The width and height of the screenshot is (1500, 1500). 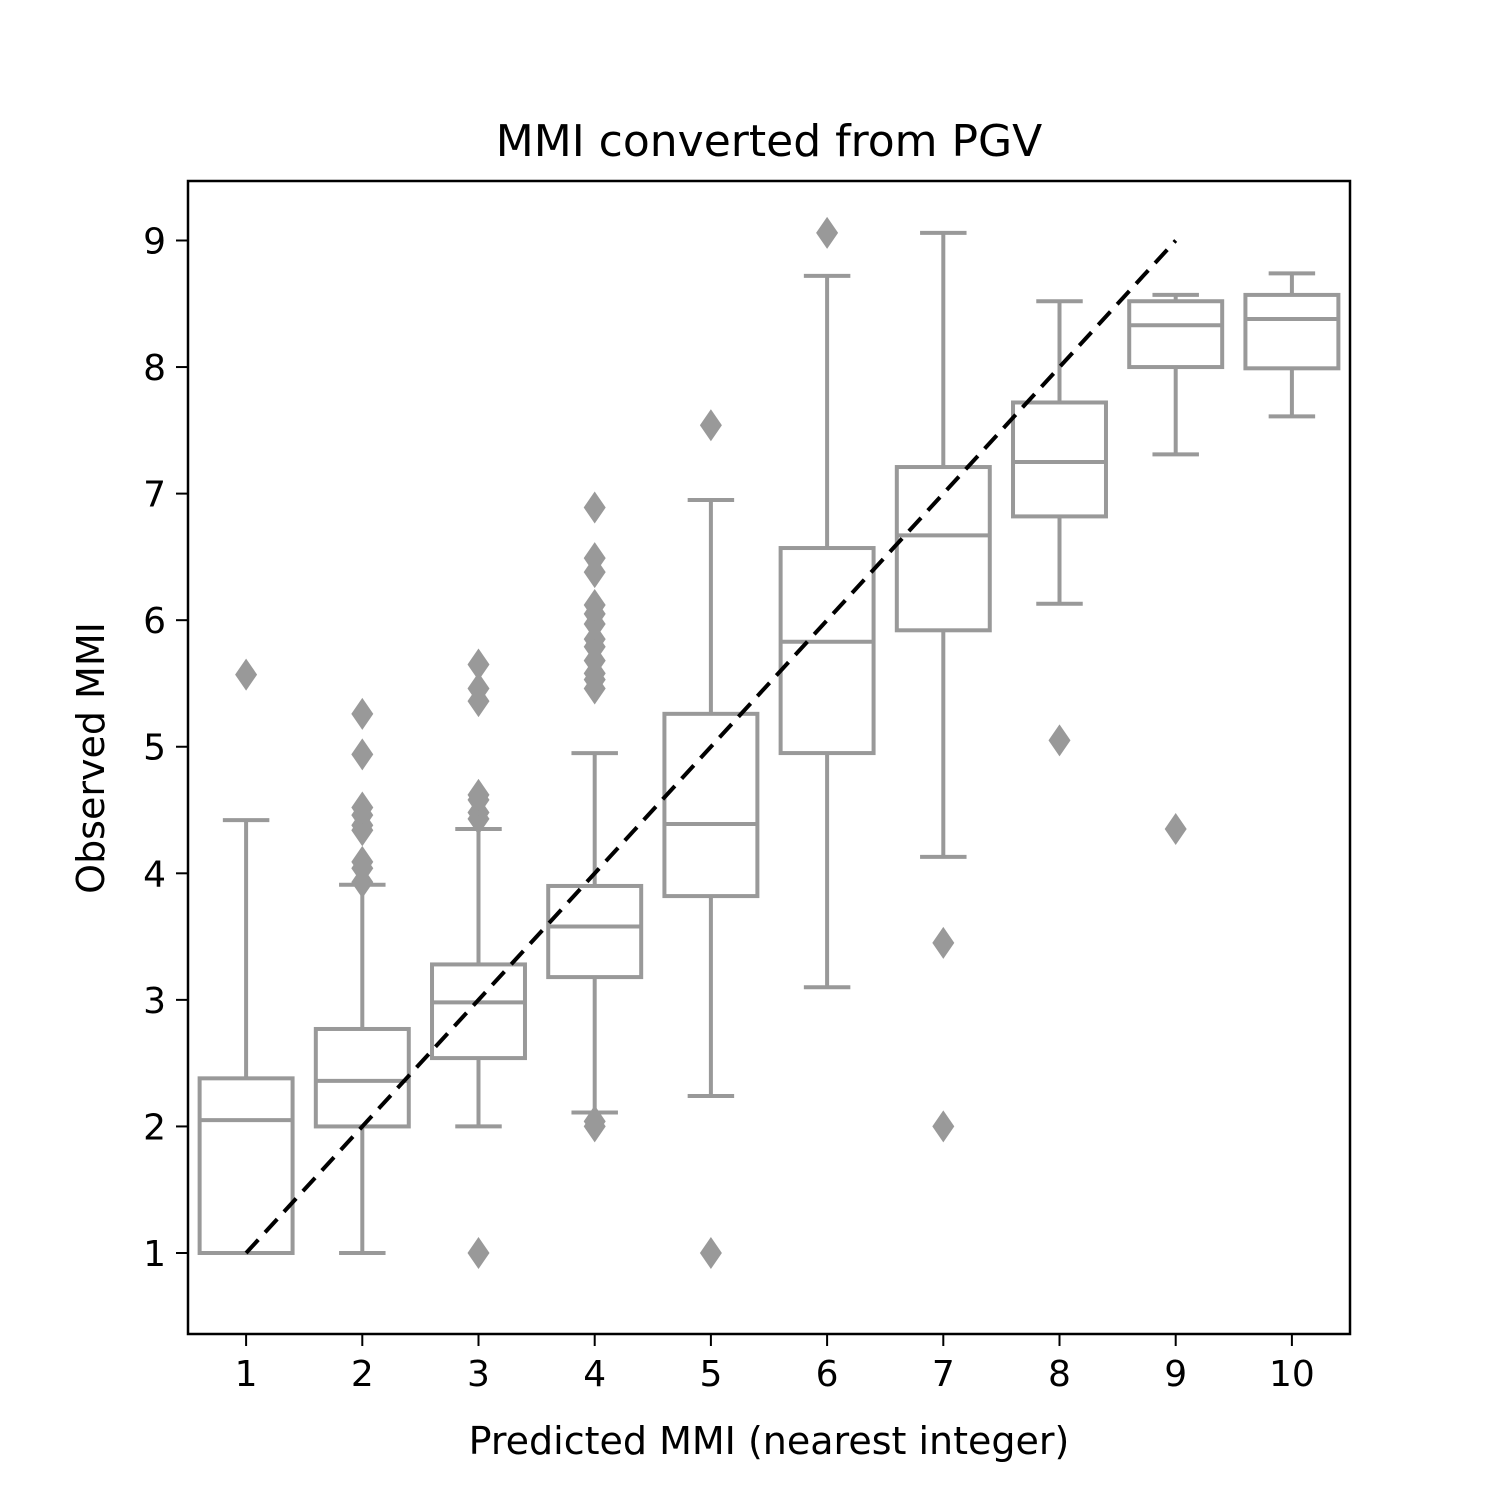 What do you see at coordinates (154, 748) in the screenshot?
I see `y-tick-label: 5` at bounding box center [154, 748].